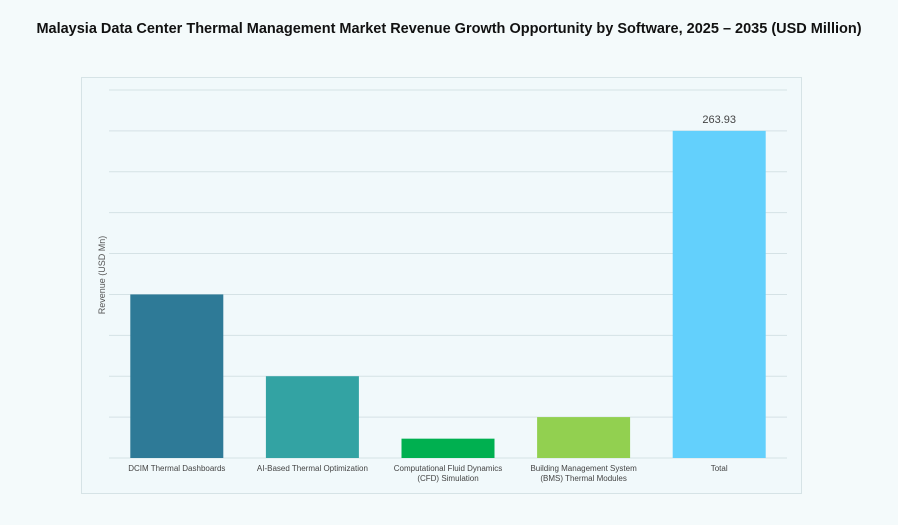 The width and height of the screenshot is (898, 525). Describe the element at coordinates (583, 468) in the screenshot. I see `x-tick-label: Building Management System` at that location.